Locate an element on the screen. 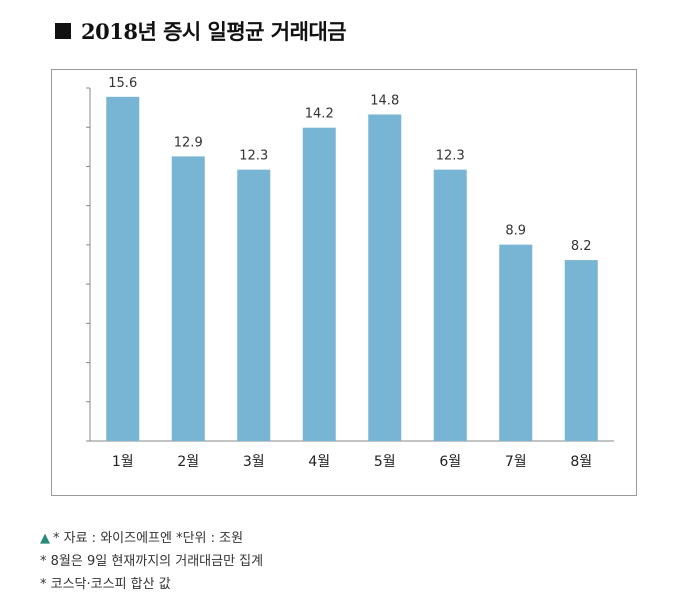  data-label: 14.2 is located at coordinates (319, 114).